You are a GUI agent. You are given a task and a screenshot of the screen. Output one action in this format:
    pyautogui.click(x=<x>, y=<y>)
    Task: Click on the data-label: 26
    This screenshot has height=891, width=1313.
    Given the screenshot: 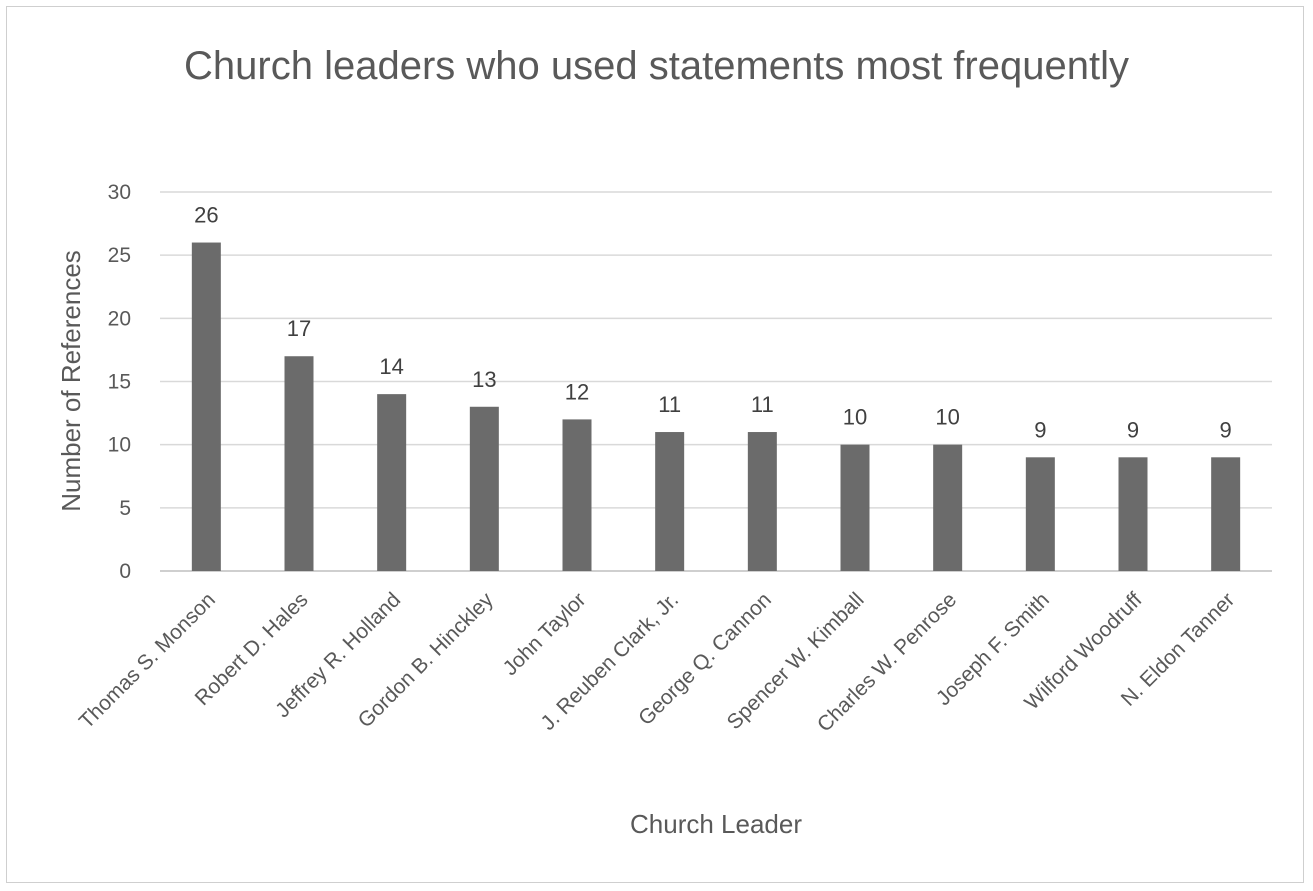 What is the action you would take?
    pyautogui.click(x=206, y=215)
    